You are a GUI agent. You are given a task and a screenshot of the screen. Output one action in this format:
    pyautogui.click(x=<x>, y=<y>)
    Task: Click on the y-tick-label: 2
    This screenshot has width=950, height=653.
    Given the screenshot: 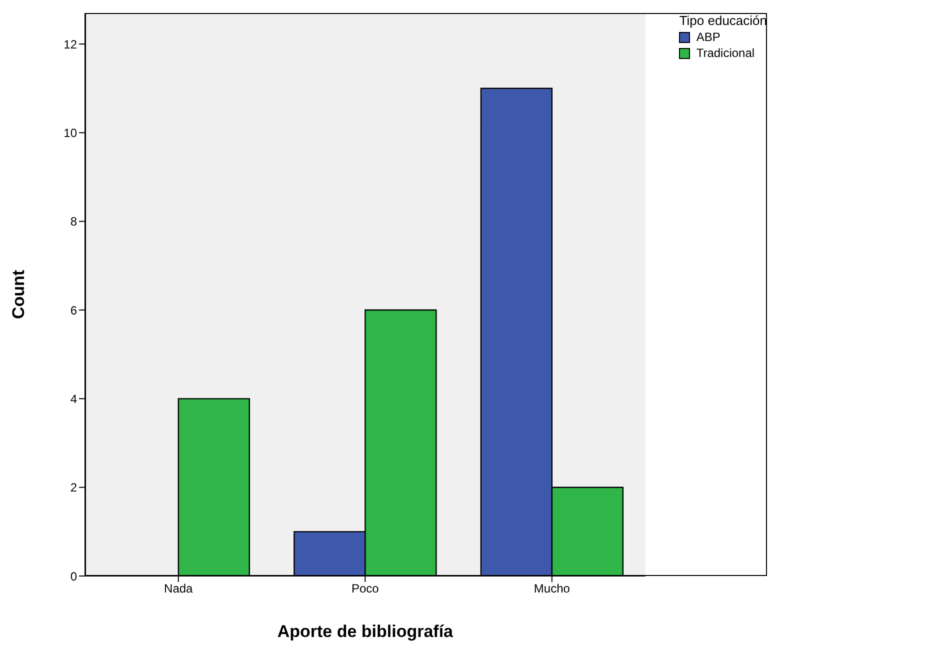 What is the action you would take?
    pyautogui.click(x=74, y=487)
    